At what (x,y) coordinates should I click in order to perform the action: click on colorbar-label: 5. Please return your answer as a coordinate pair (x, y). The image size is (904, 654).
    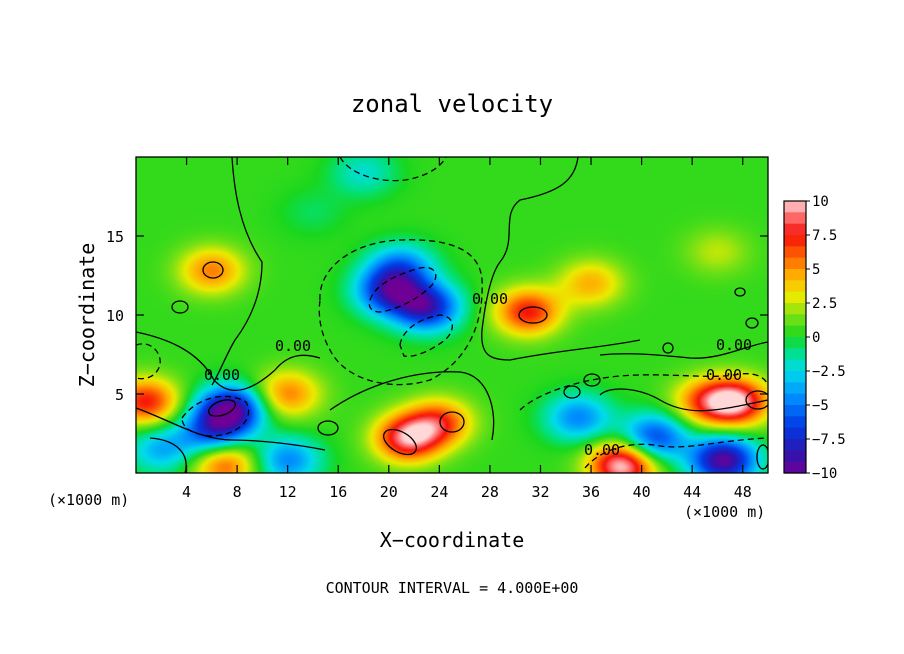
    Looking at the image, I should click on (816, 270).